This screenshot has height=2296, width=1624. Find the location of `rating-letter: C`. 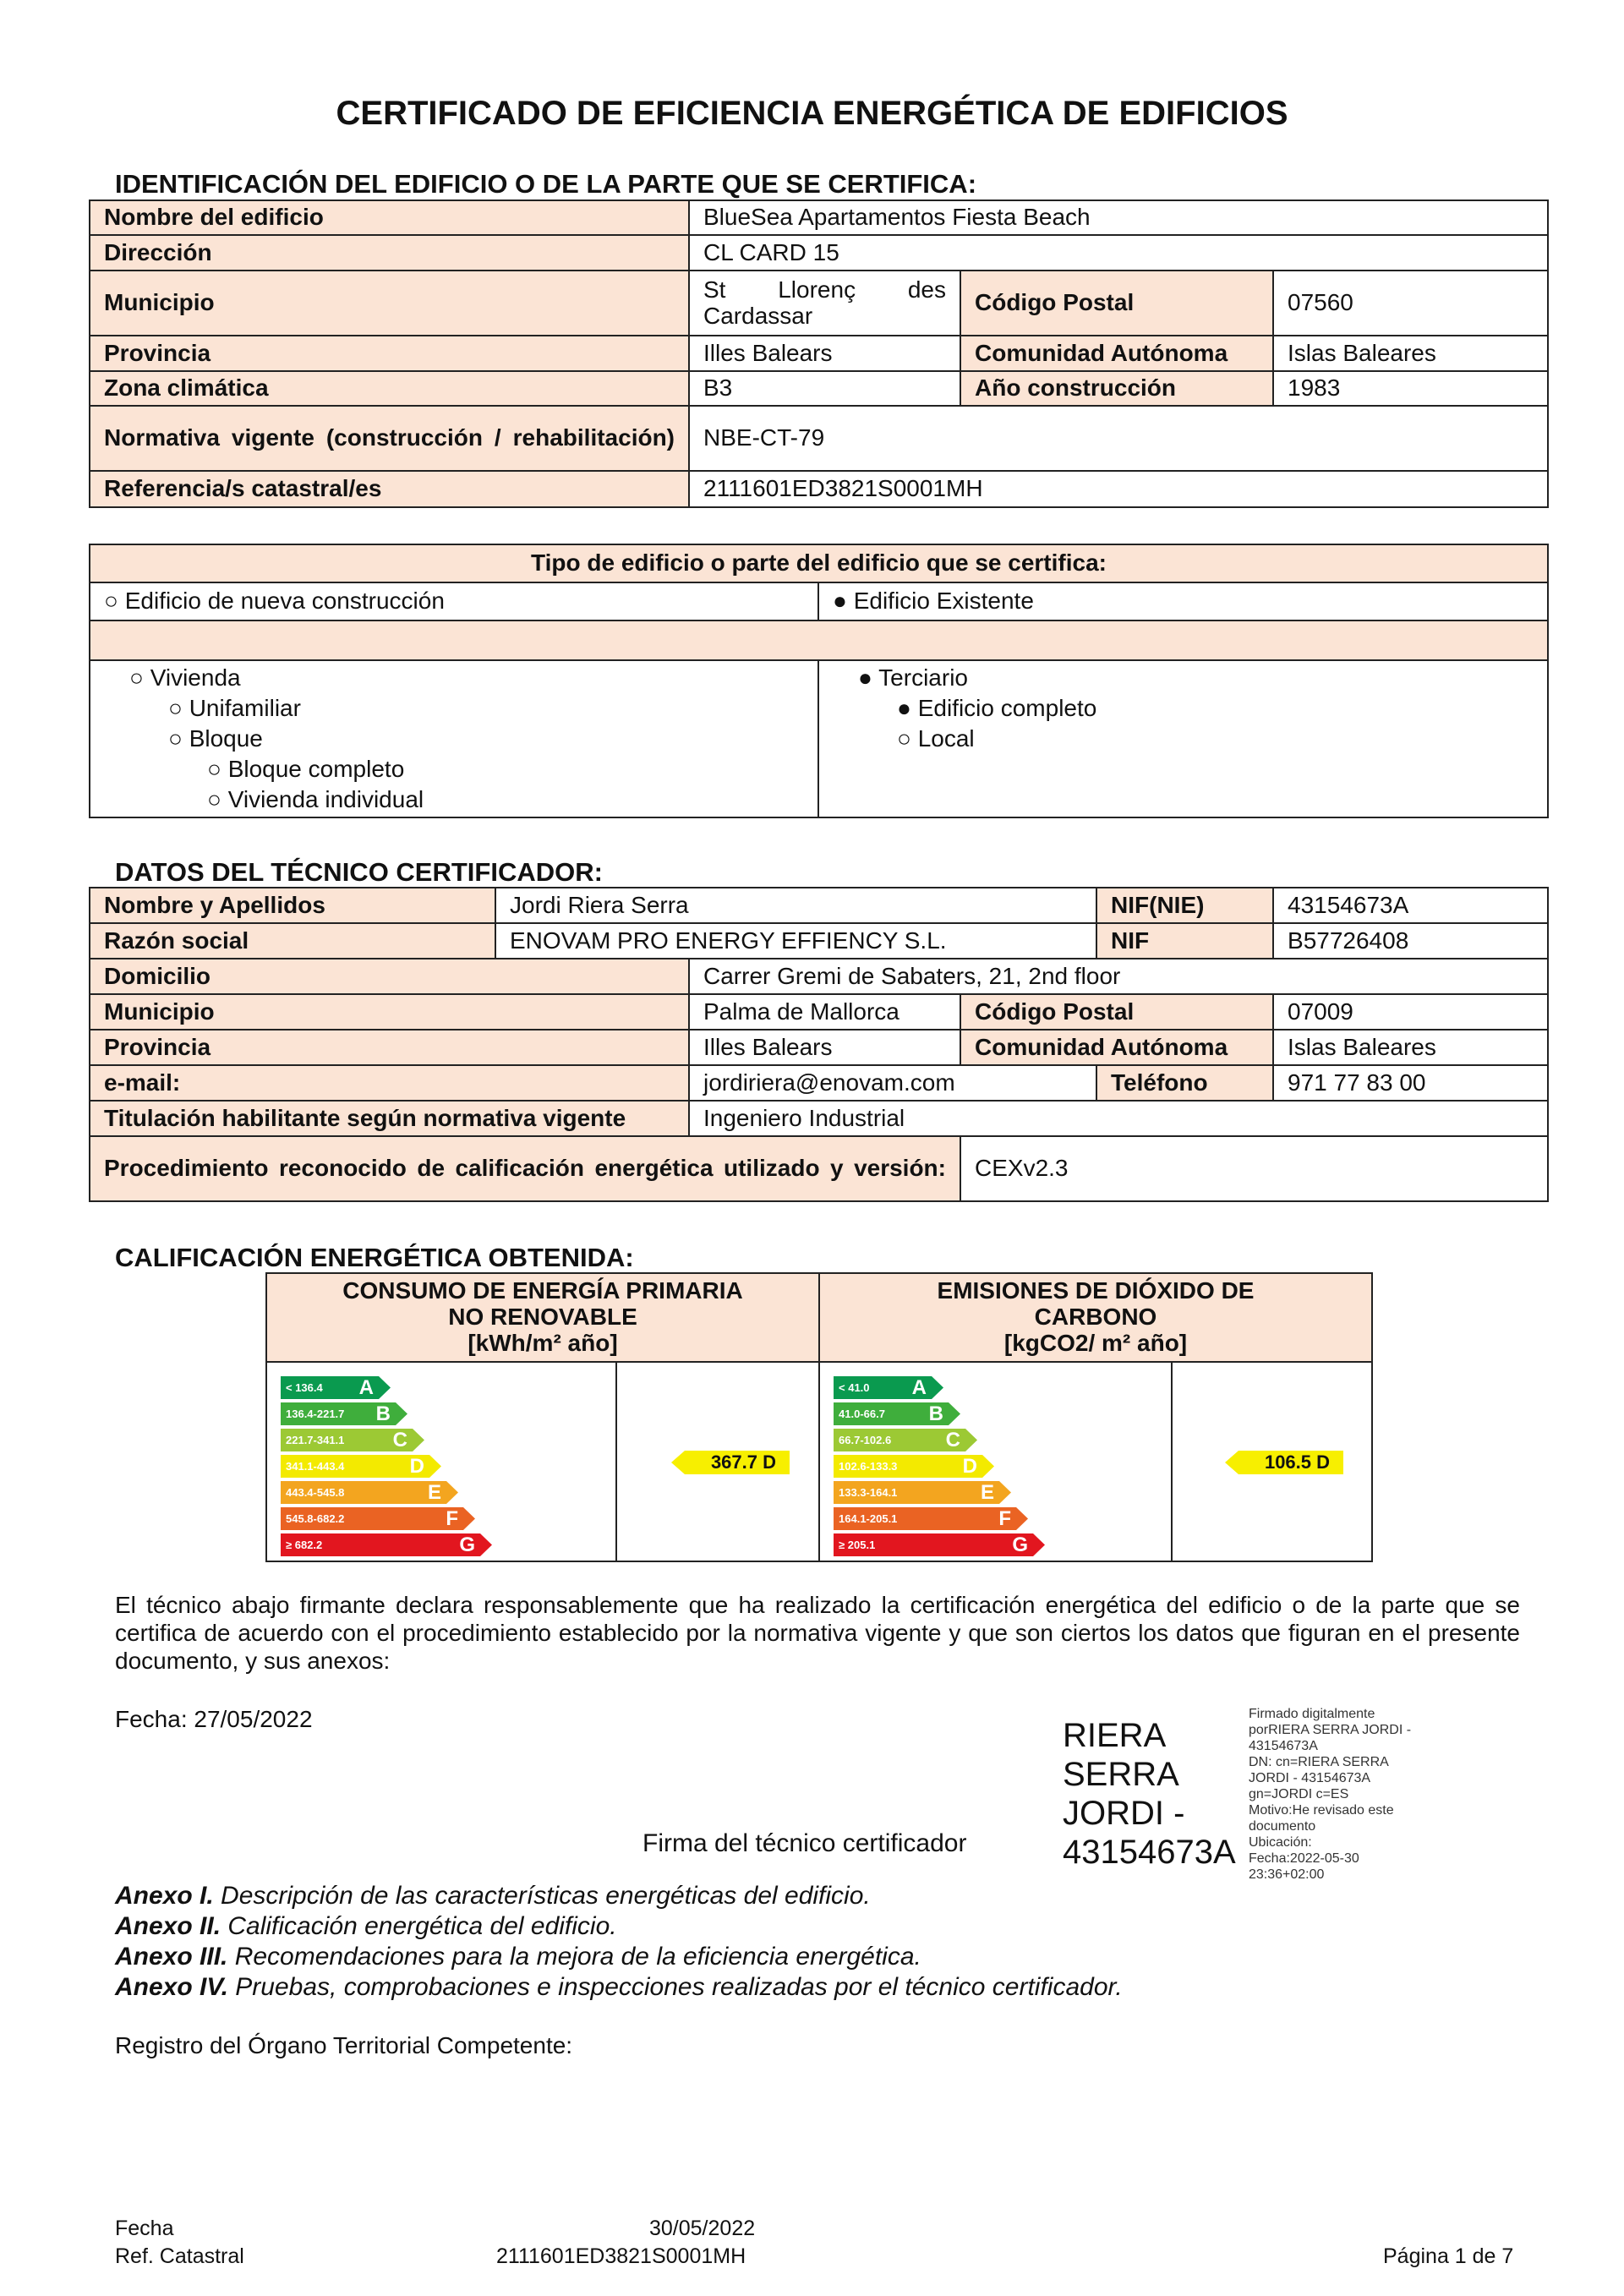

rating-letter: C is located at coordinates (399, 1440).